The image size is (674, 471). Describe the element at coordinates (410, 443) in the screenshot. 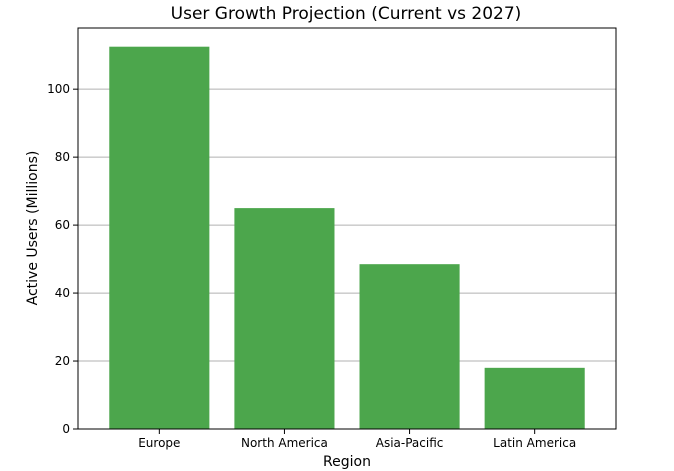

I see `x-tick-label: Asia-Pacific` at that location.